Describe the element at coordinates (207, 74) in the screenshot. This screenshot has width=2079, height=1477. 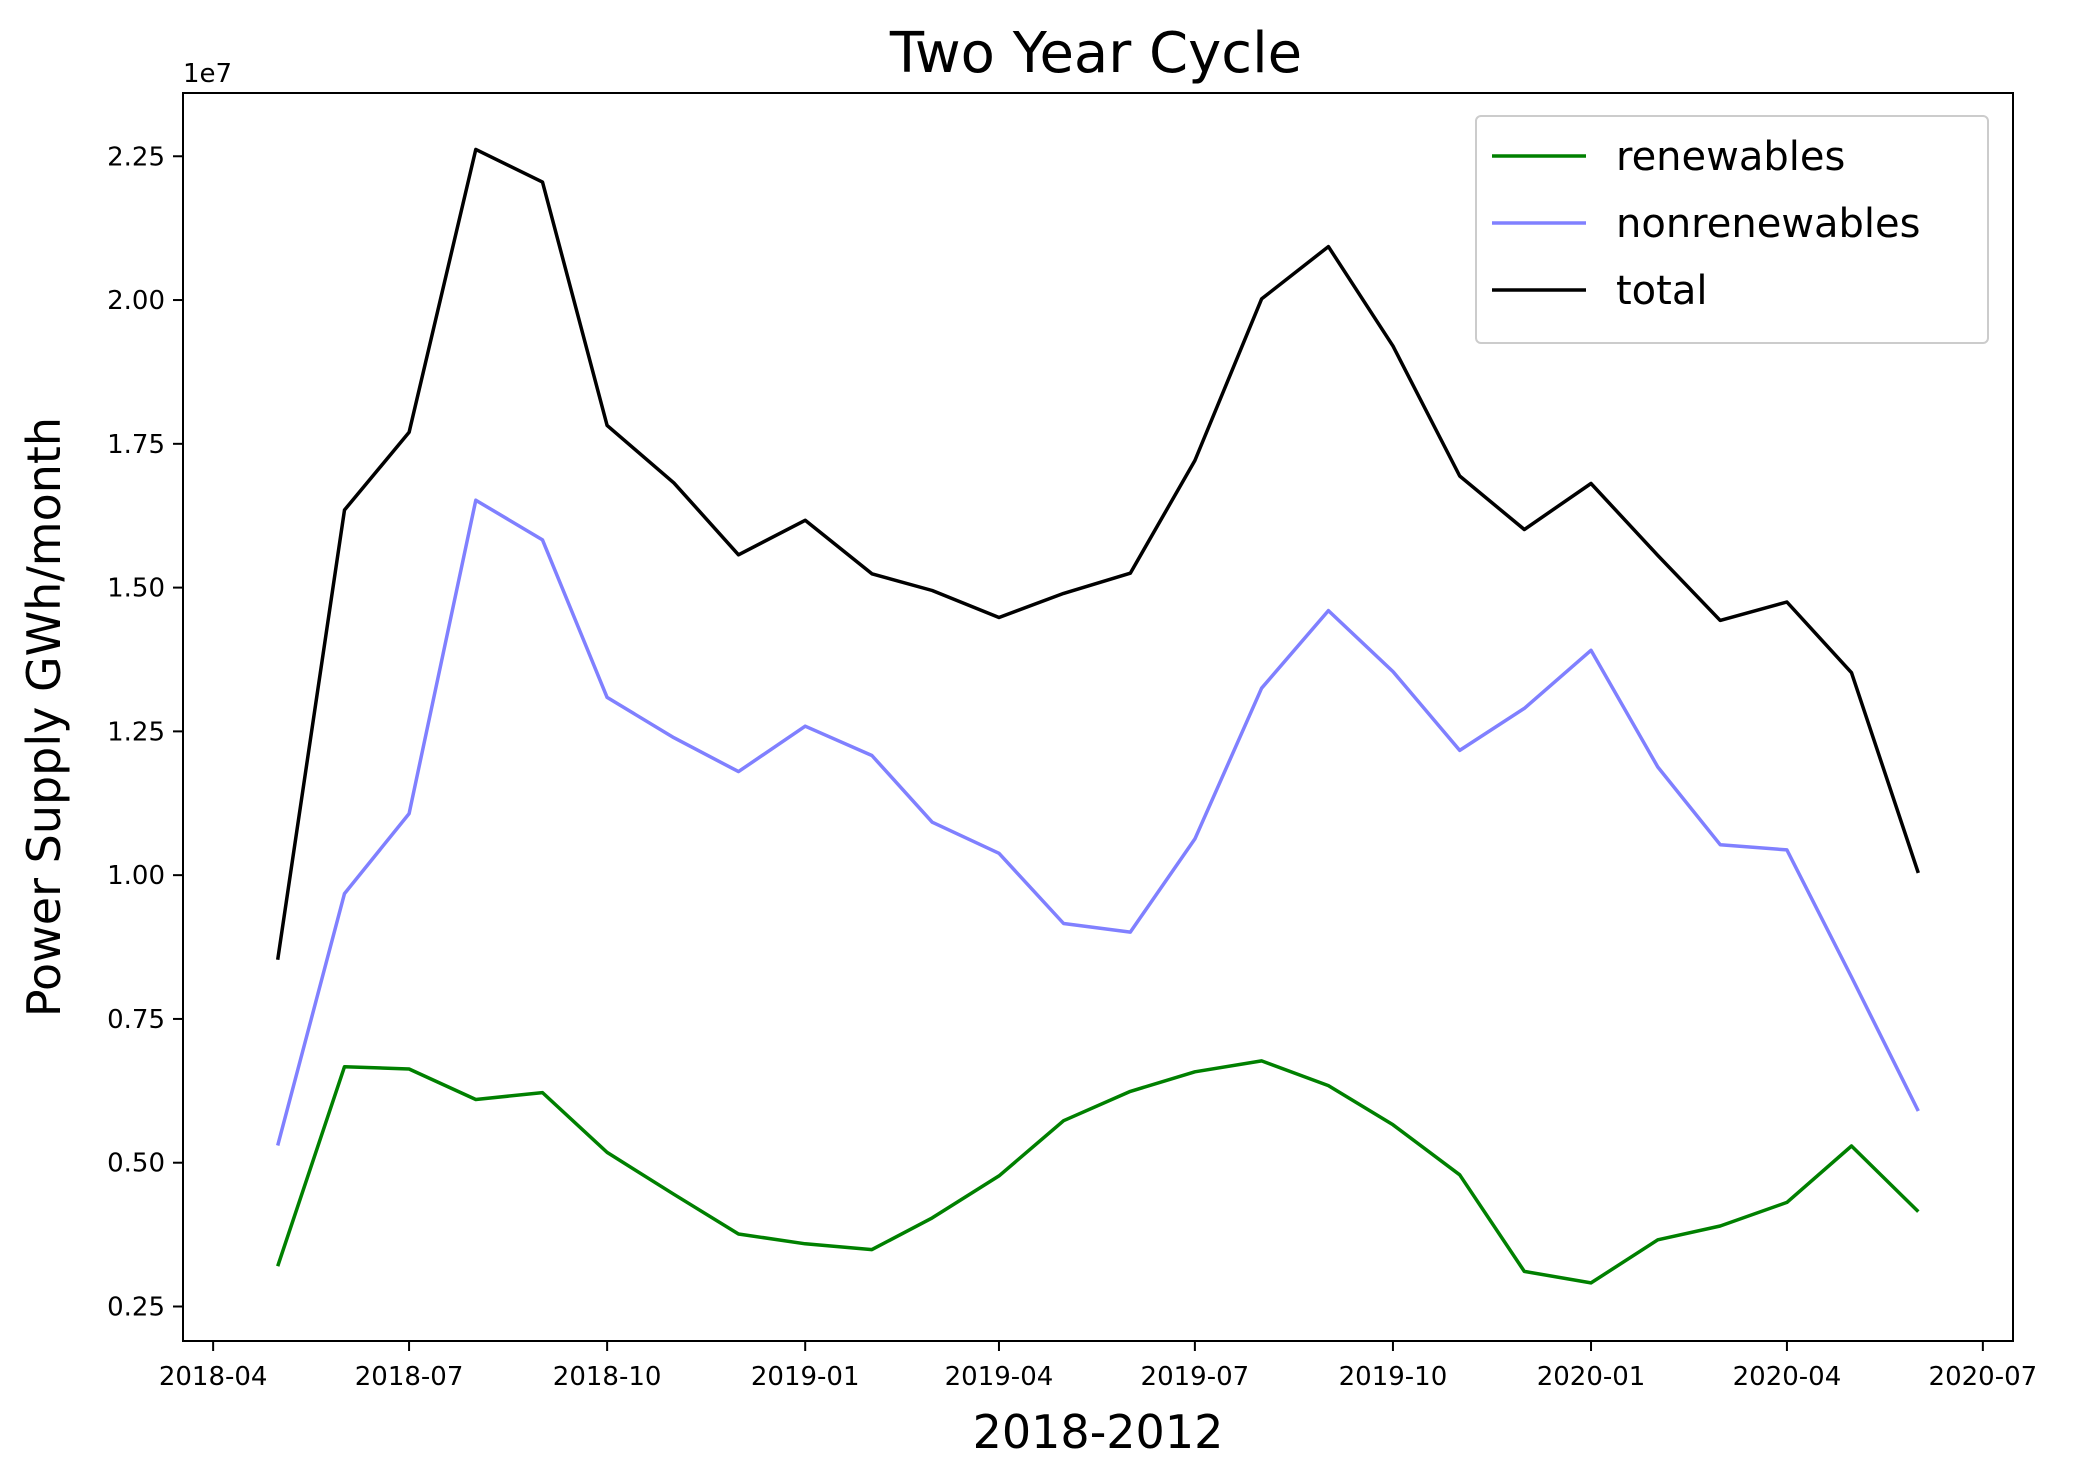
I see `y-offset-label: 1e7` at that location.